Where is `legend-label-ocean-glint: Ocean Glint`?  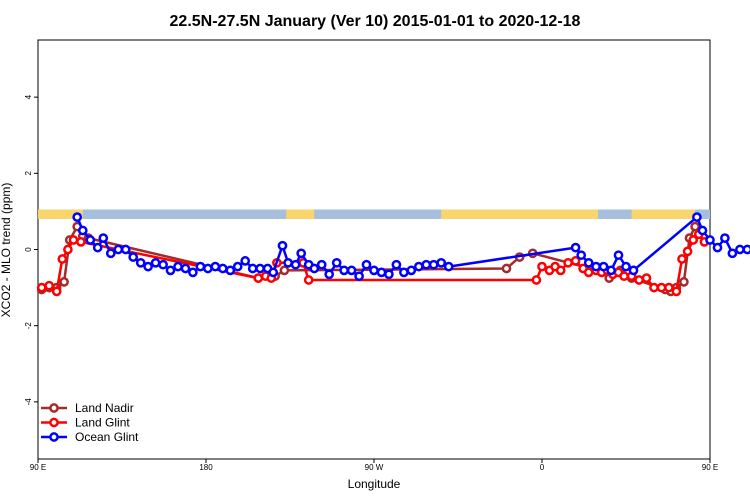 legend-label-ocean-glint: Ocean Glint is located at coordinates (107, 437).